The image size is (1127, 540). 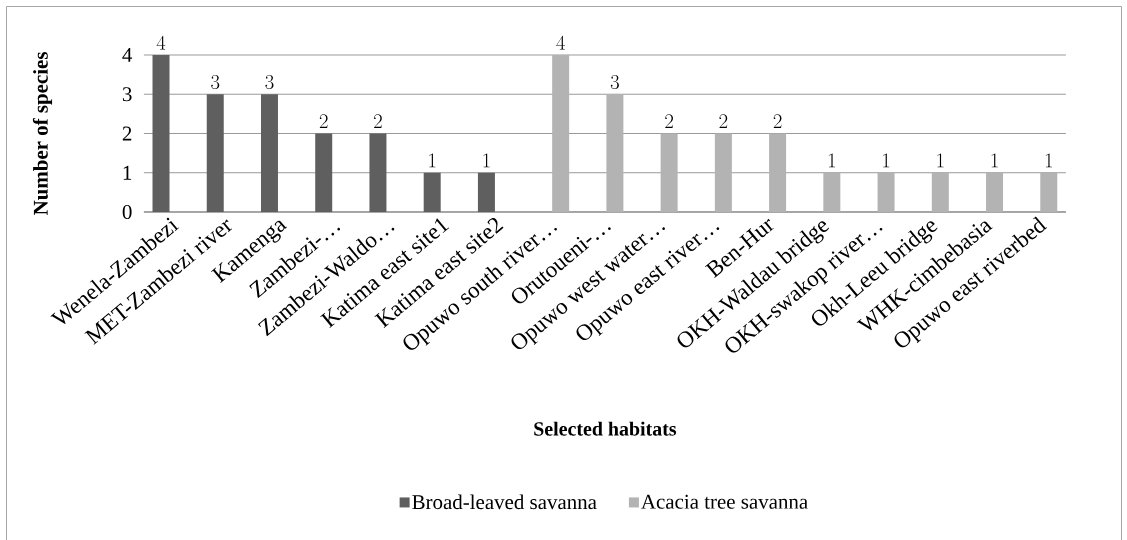 What do you see at coordinates (42, 134) in the screenshot?
I see `y-axis-title: Number of species` at bounding box center [42, 134].